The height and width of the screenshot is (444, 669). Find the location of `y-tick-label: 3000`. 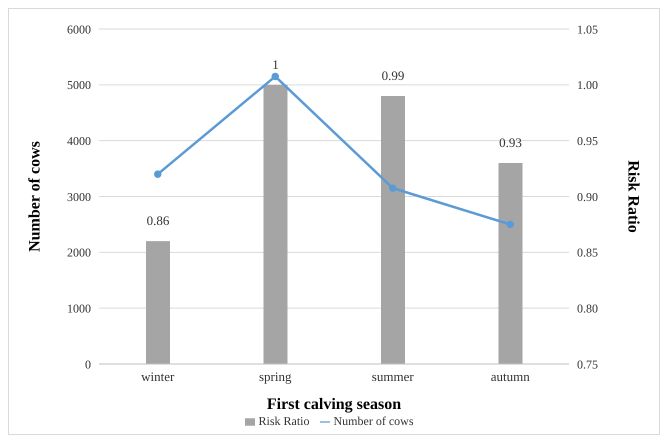

y-tick-label: 3000 is located at coordinates (79, 197).